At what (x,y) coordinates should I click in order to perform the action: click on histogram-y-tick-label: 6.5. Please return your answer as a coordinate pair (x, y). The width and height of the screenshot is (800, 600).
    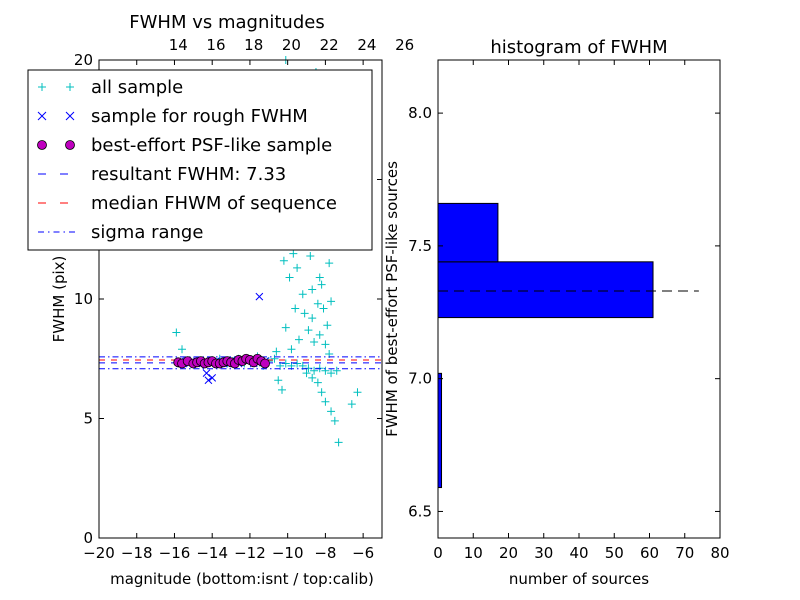
    Looking at the image, I should click on (420, 511).